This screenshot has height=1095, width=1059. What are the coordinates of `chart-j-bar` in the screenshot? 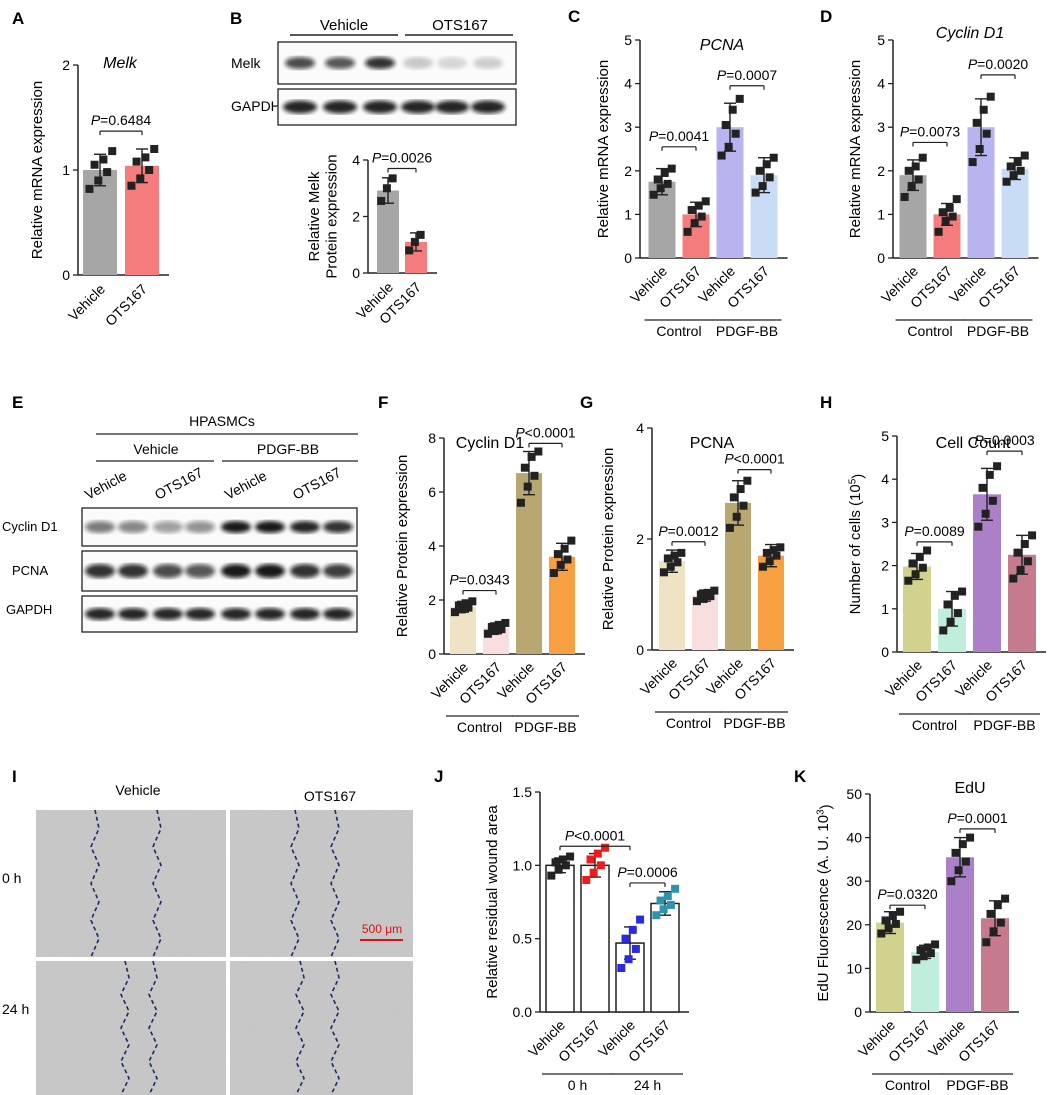 It's located at (595, 938).